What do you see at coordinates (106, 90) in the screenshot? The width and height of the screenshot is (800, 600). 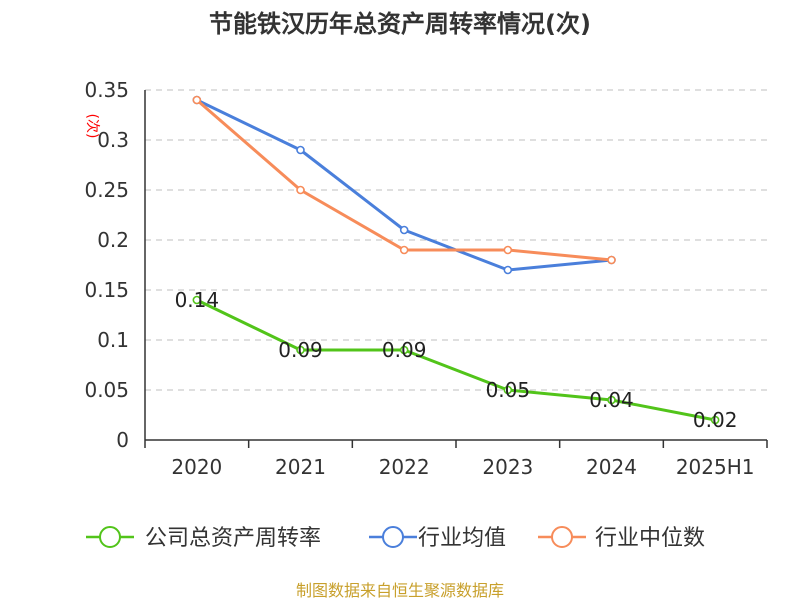 I see `y-tick-label: 0.35` at bounding box center [106, 90].